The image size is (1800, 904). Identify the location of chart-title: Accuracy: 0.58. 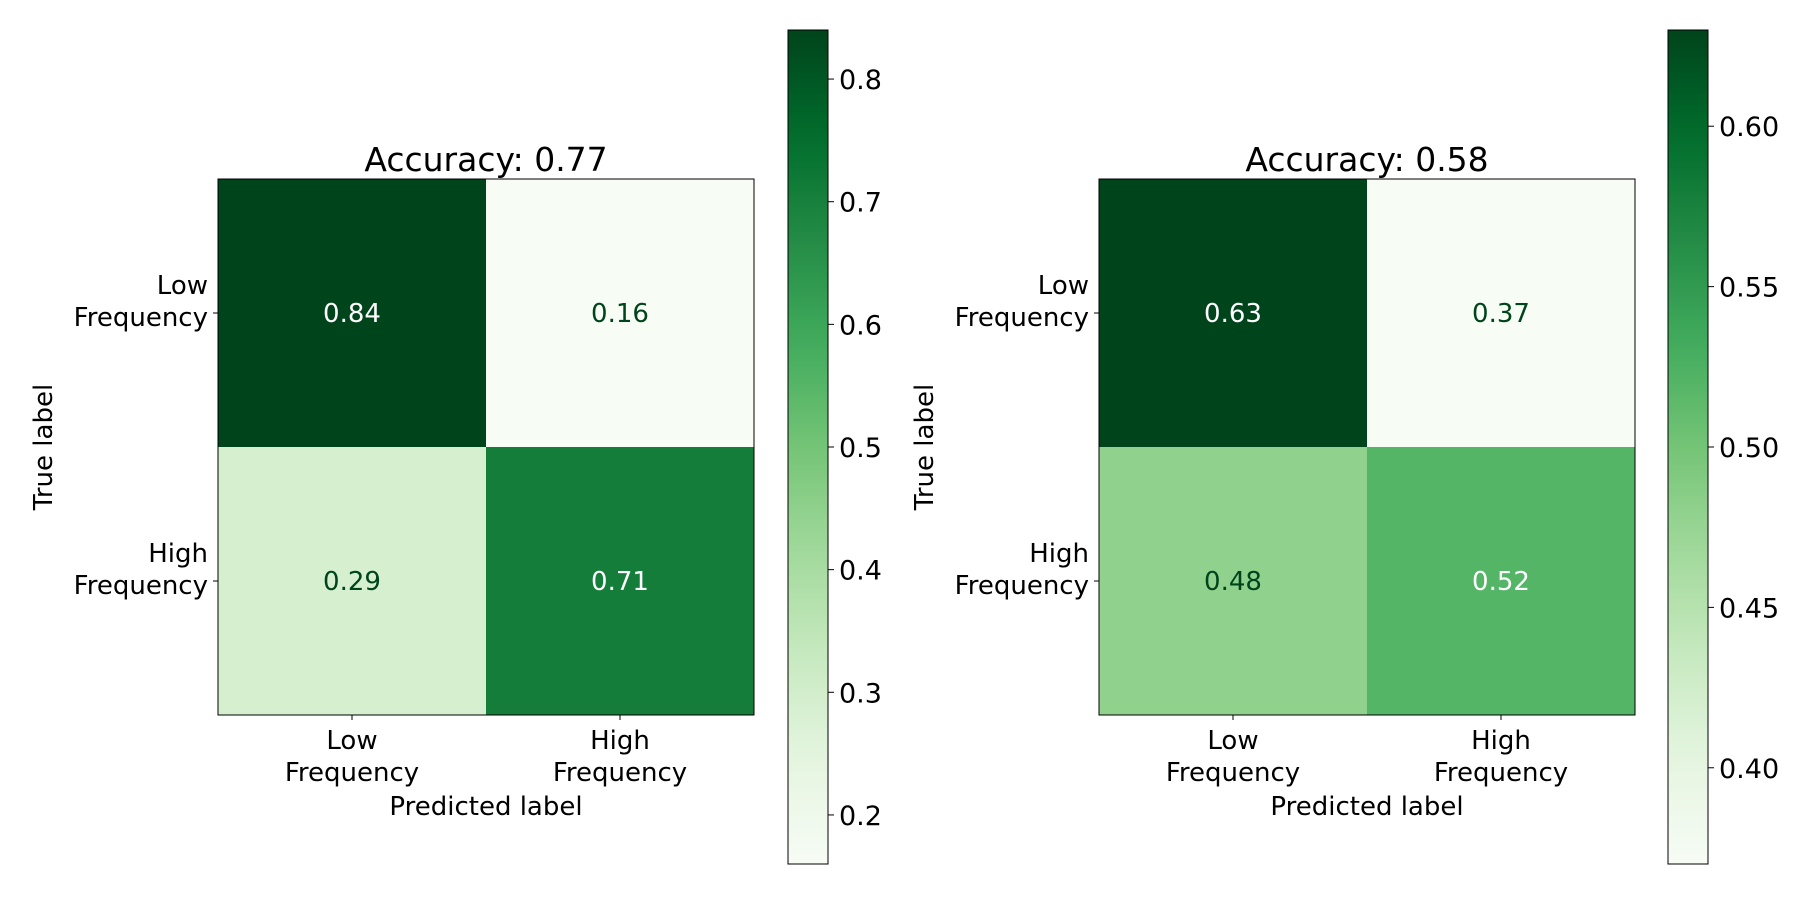
(1366, 159).